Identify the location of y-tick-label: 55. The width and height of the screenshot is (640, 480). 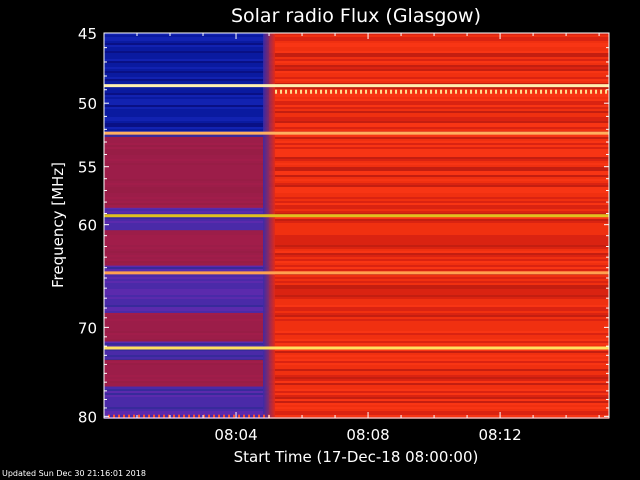
(87, 168).